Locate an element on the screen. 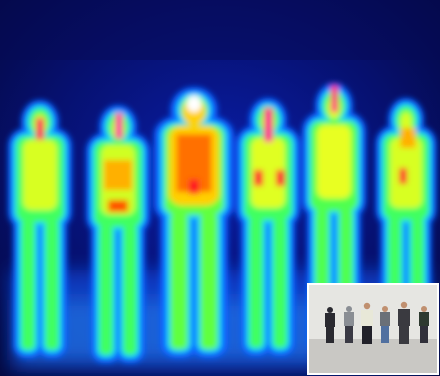  people is located at coordinates (377, 322).